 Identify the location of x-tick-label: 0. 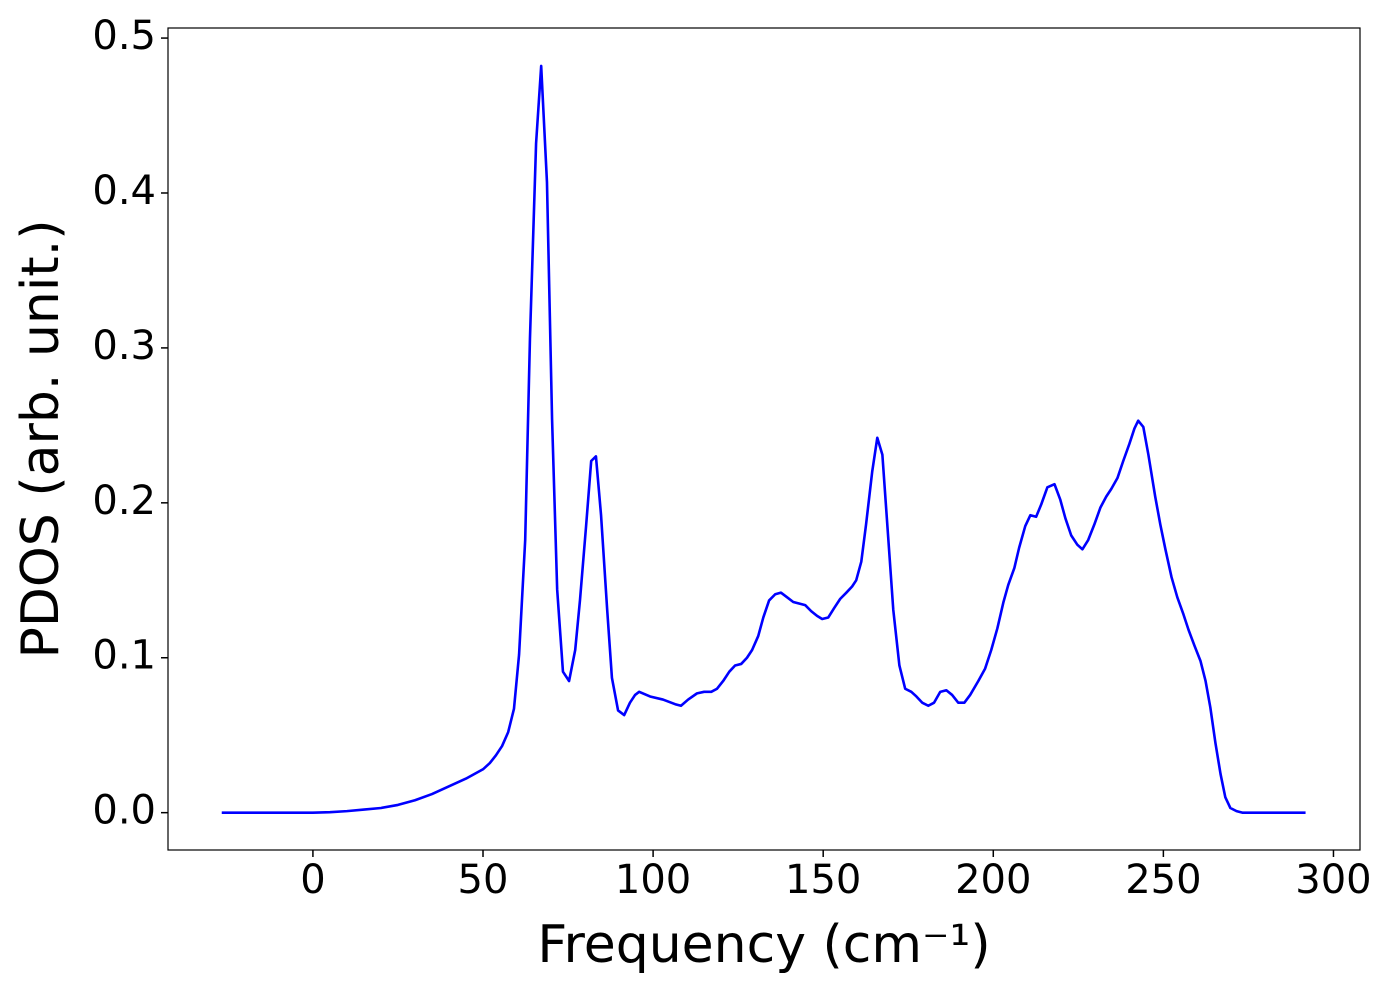
(312, 880).